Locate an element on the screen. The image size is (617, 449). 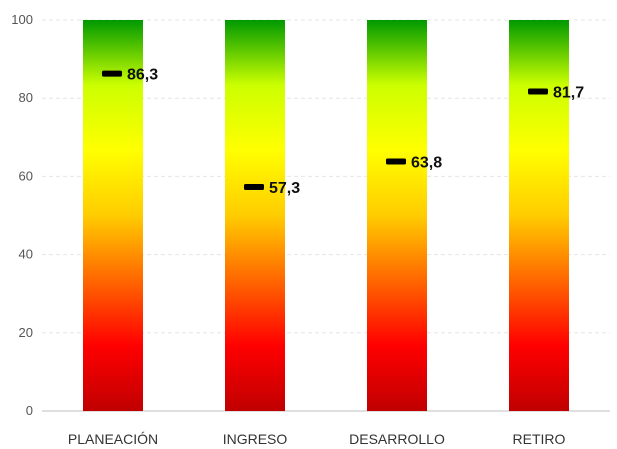
y-tick-label: 100 is located at coordinates (22, 19).